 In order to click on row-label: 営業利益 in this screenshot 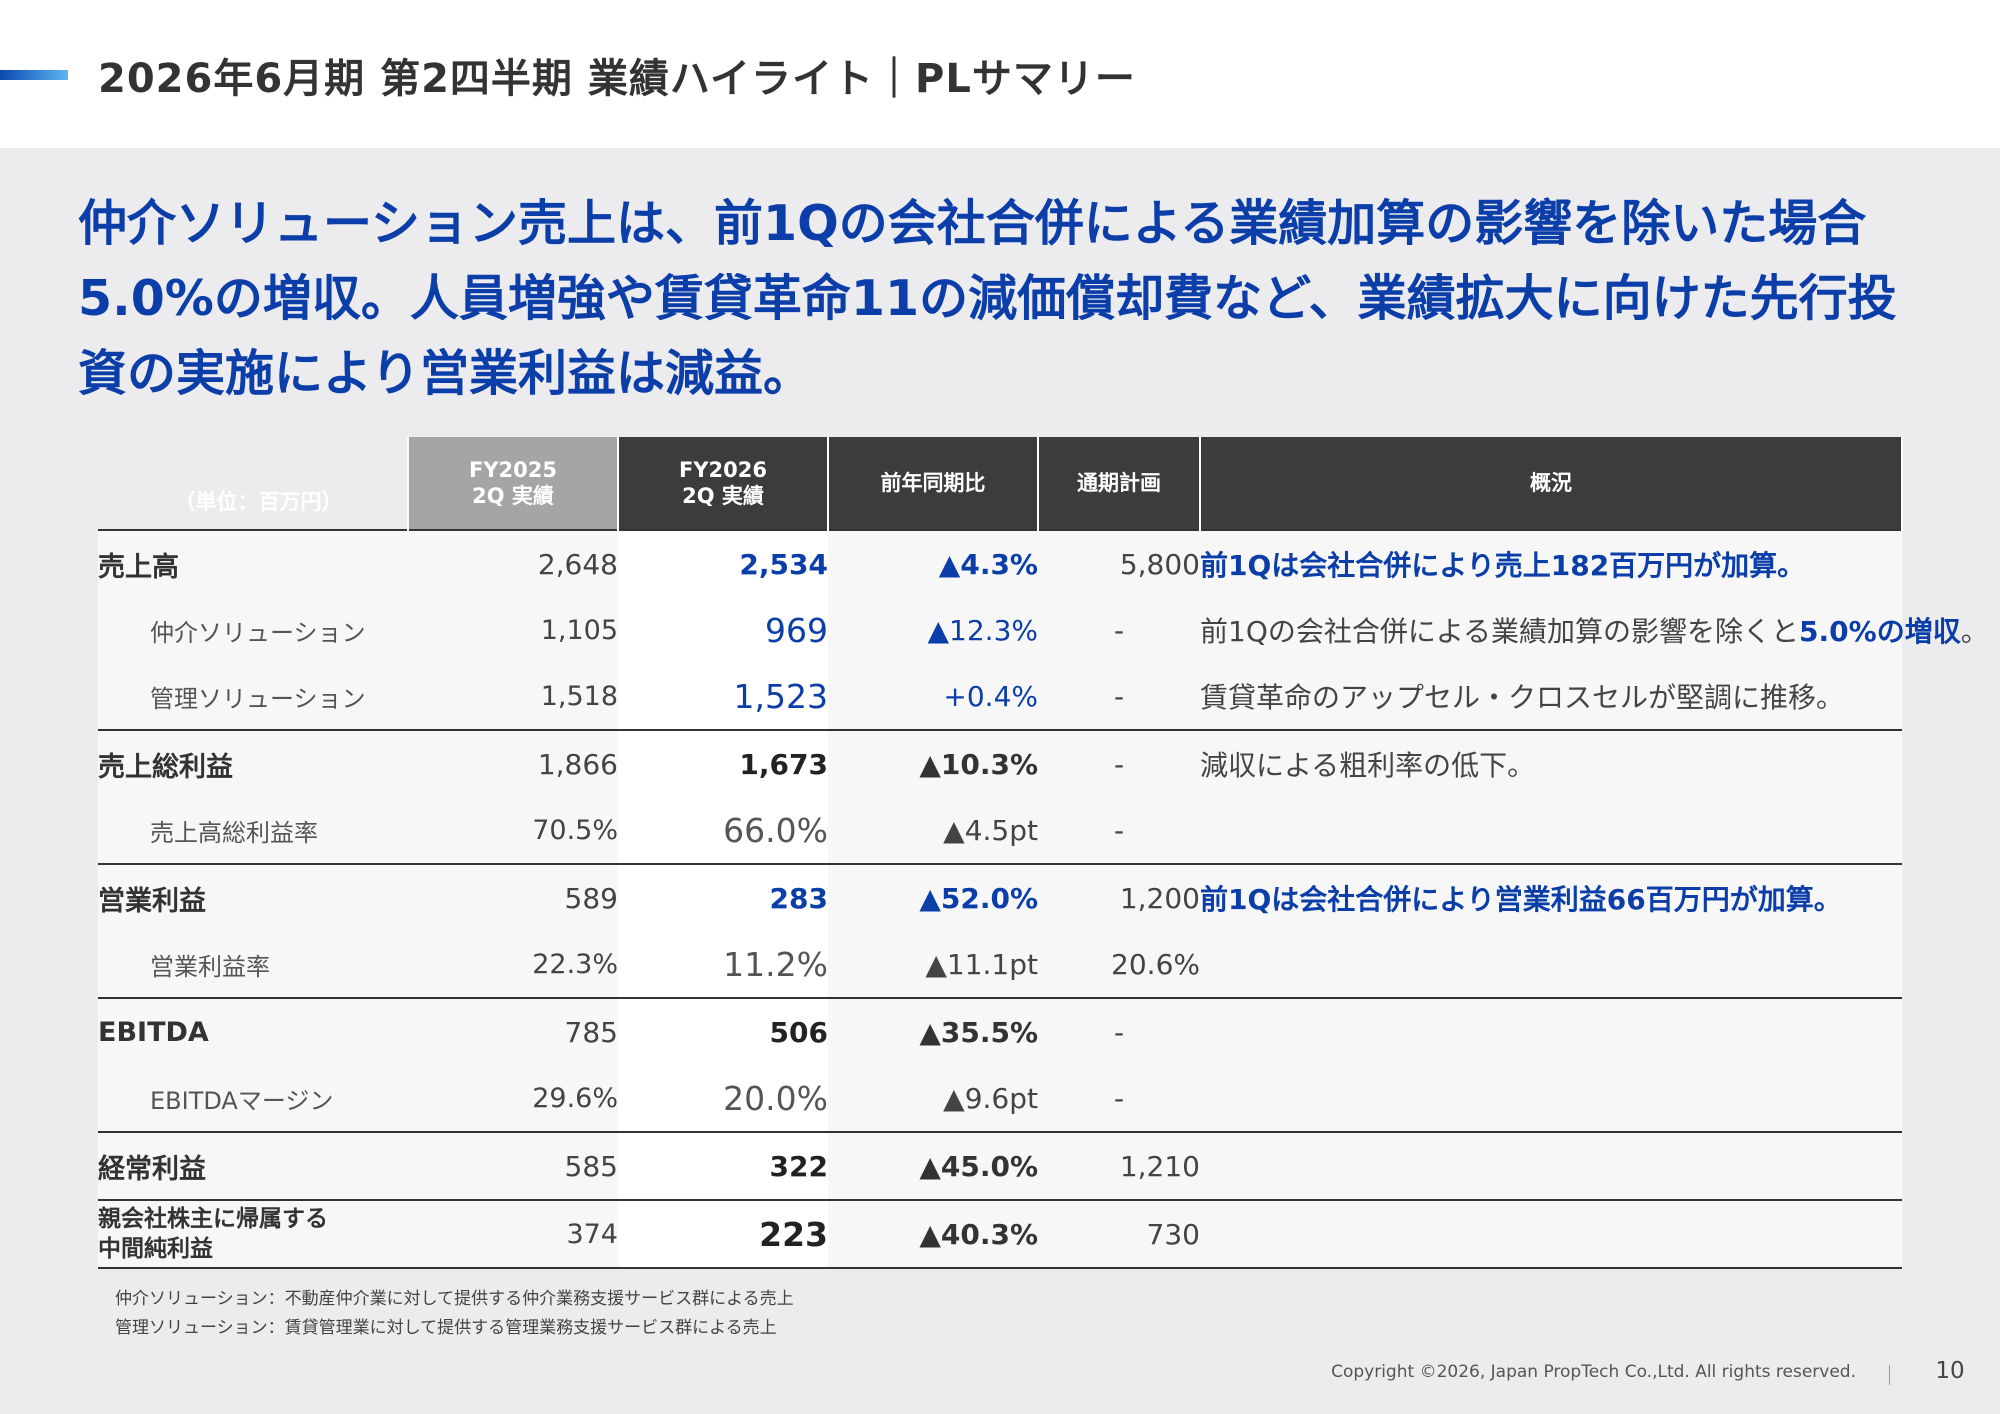, I will do `click(253, 897)`.